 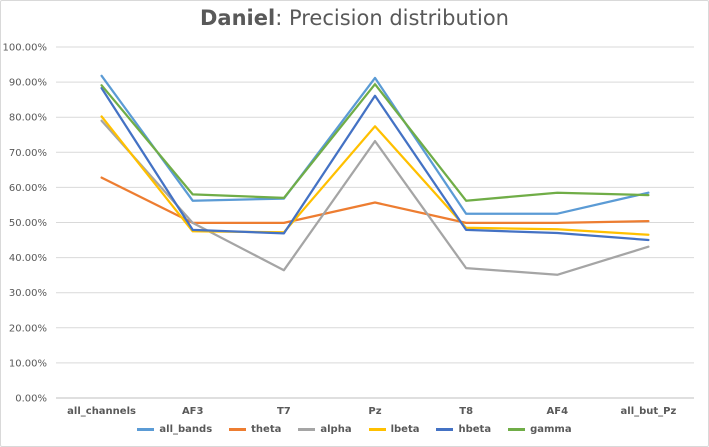 What do you see at coordinates (28, 328) in the screenshot?
I see `y-tick-label: 20.00%` at bounding box center [28, 328].